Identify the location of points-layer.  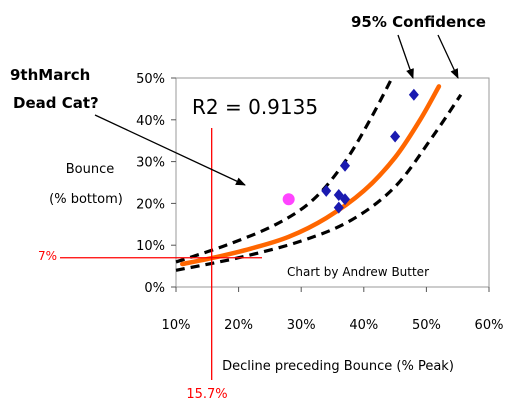
(350, 151).